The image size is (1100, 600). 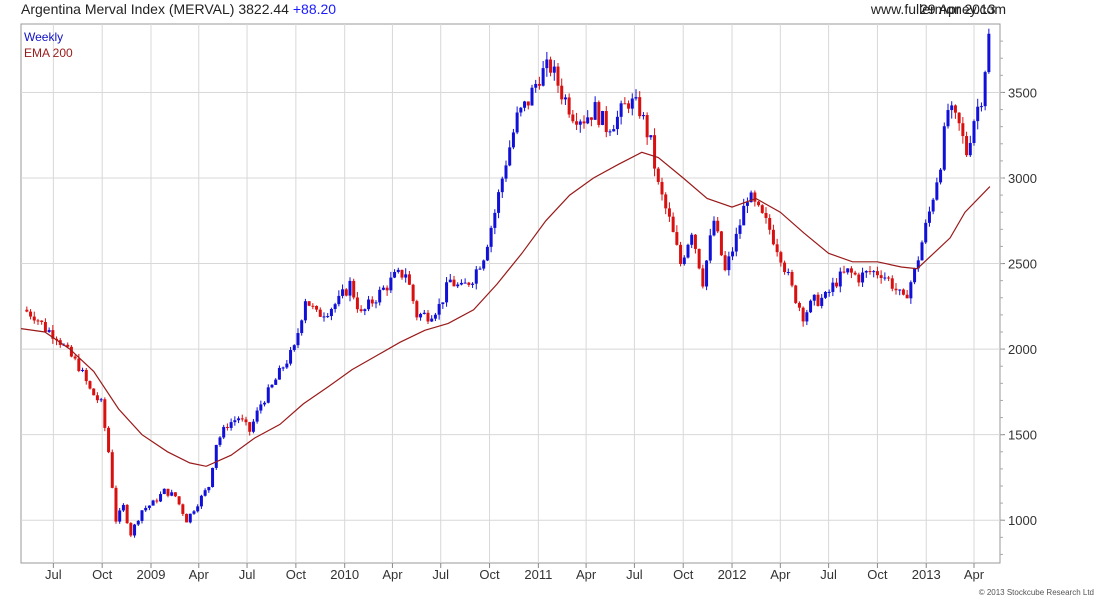 I want to click on y-tick-label: 1000, so click(x=1022, y=520).